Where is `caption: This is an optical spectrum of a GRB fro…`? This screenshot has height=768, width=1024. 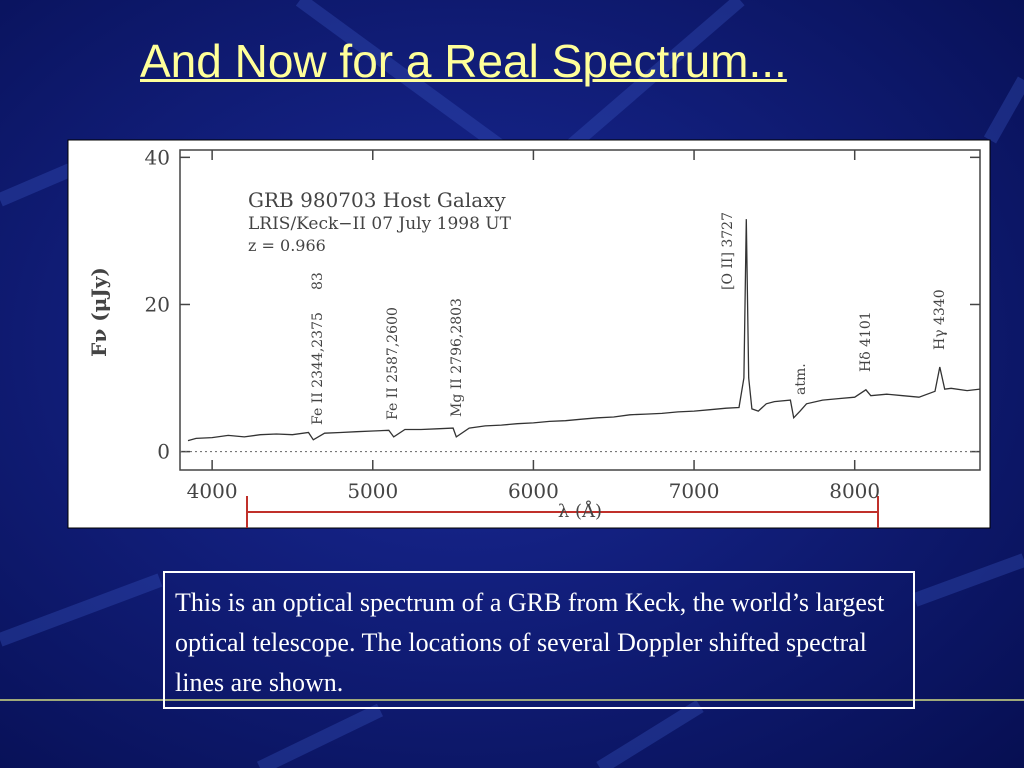
caption: This is an optical spectrum of a GRB fro… is located at coordinates (539, 640).